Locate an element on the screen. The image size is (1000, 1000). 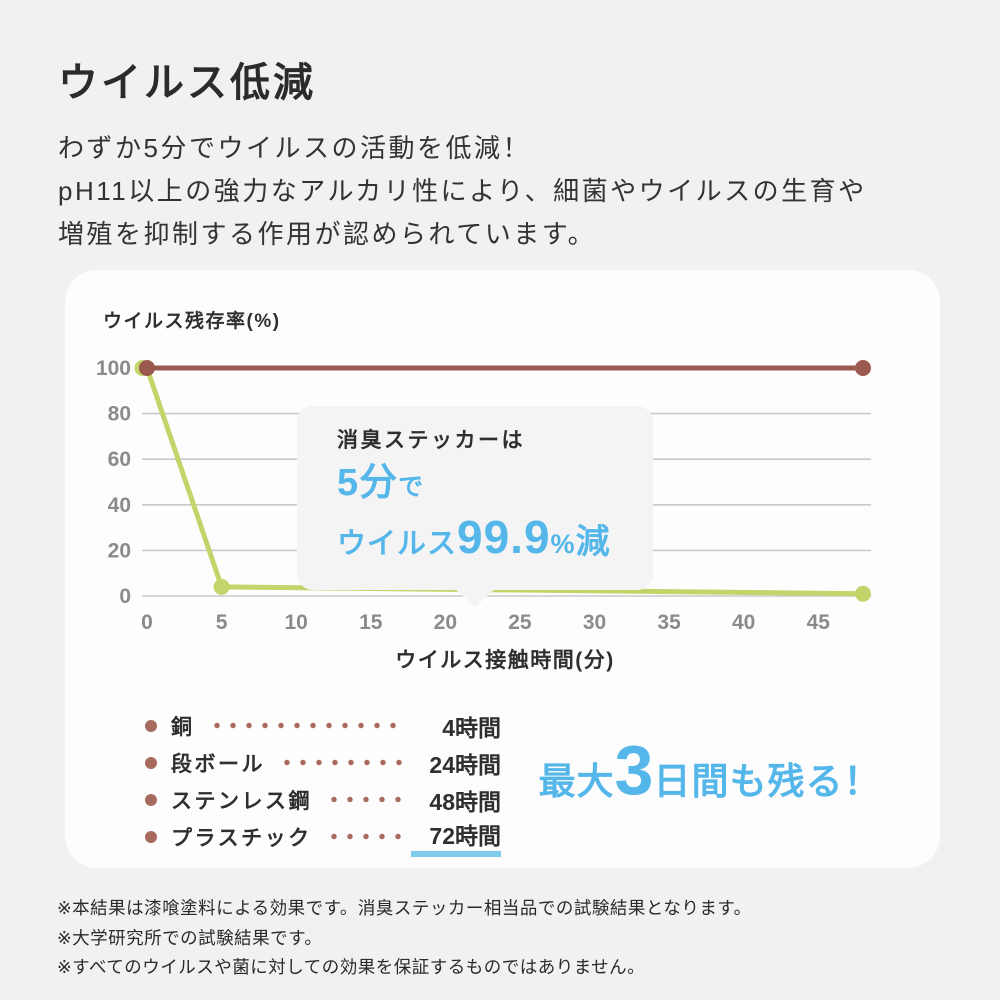
footnote-line: ※本結果は漆喰塗料による効果です。消臭ステッカー相当品での試験結果となります。 is located at coordinates (404, 908).